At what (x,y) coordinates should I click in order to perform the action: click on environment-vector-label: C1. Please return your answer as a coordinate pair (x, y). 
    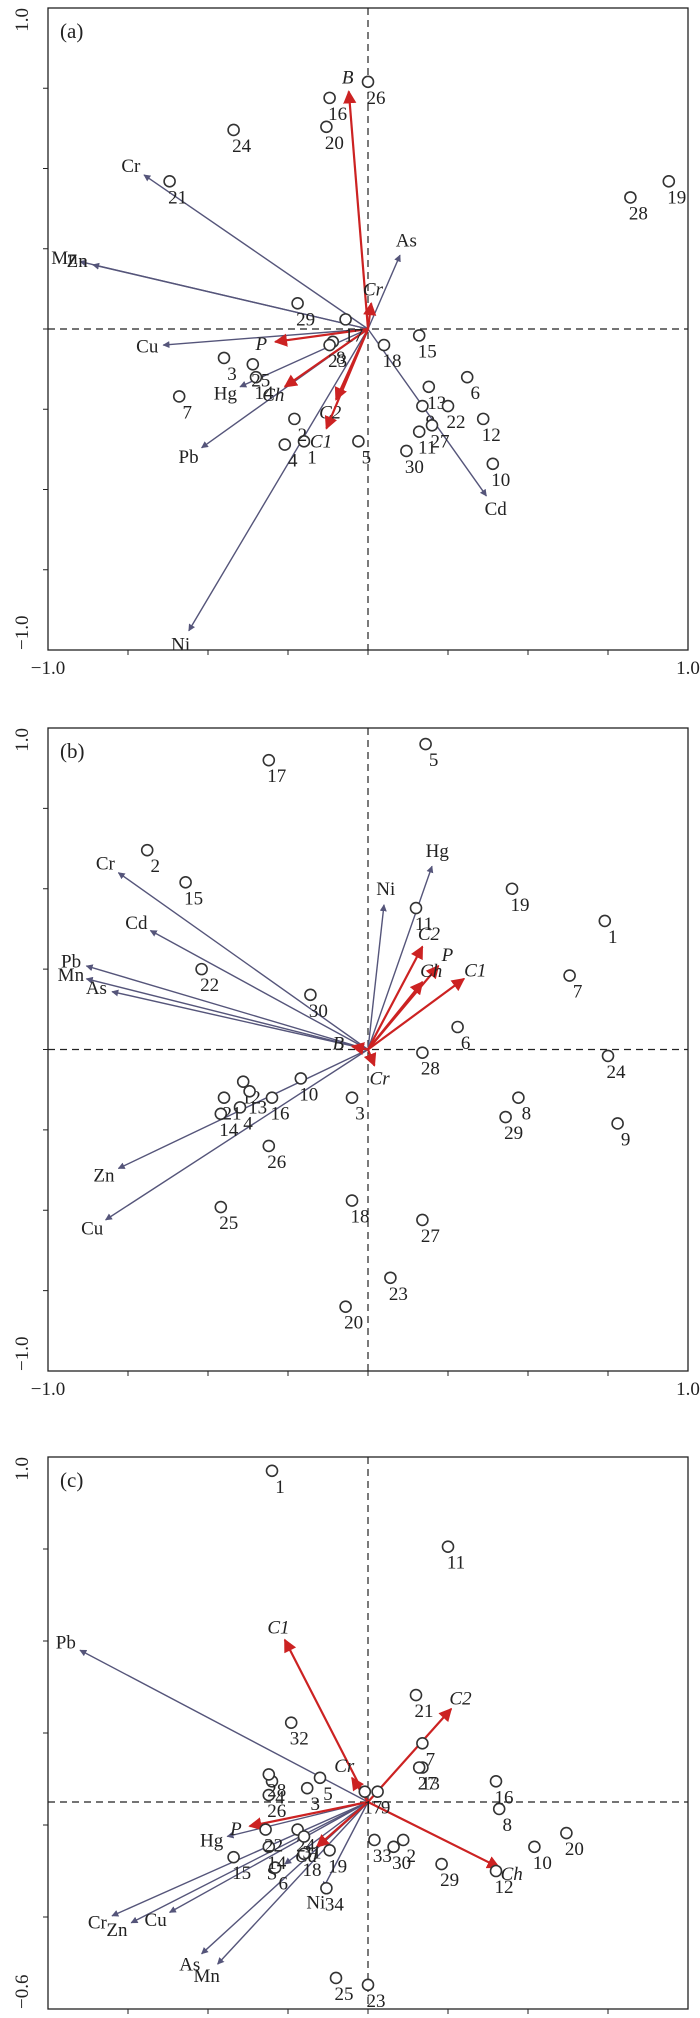
    Looking at the image, I should click on (475, 970).